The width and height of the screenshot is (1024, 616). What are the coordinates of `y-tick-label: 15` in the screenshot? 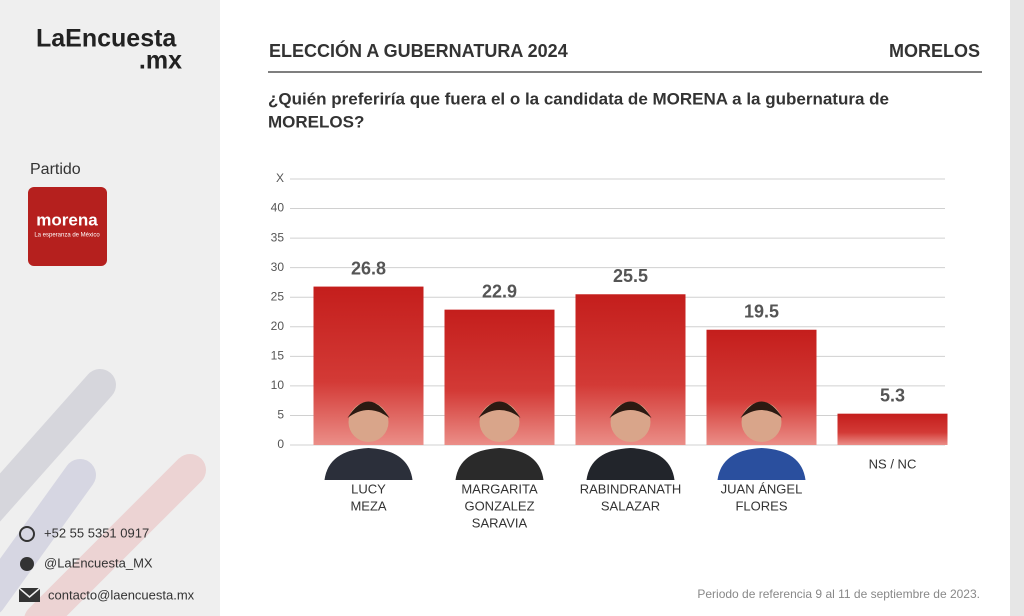 It's located at (278, 356).